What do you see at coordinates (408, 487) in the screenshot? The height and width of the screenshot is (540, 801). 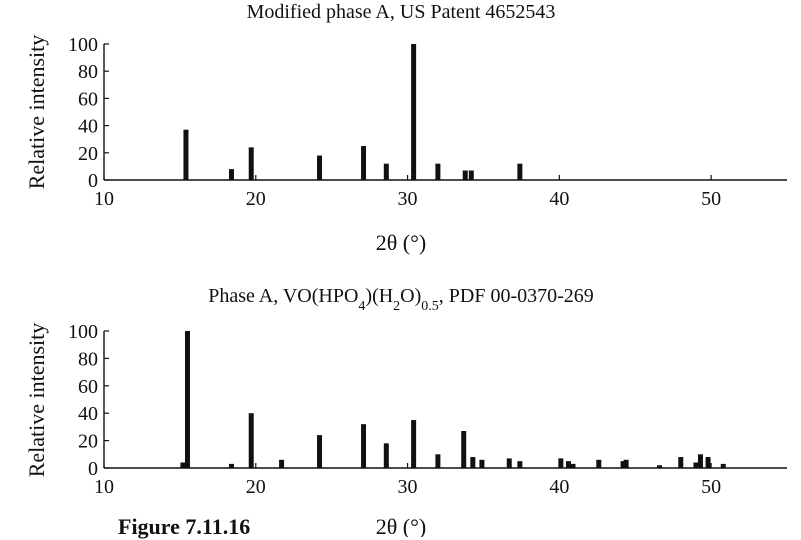 I see `bottom-chart-x-tick-label: 30` at bounding box center [408, 487].